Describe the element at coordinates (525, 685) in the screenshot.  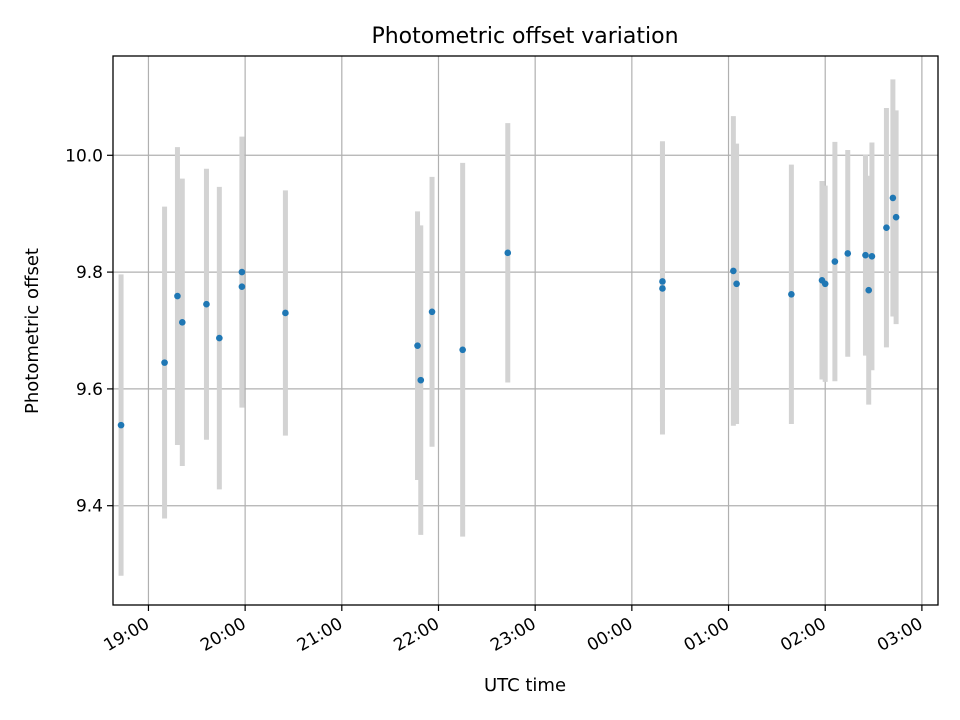
I see `x-axis-label: UTC time` at that location.